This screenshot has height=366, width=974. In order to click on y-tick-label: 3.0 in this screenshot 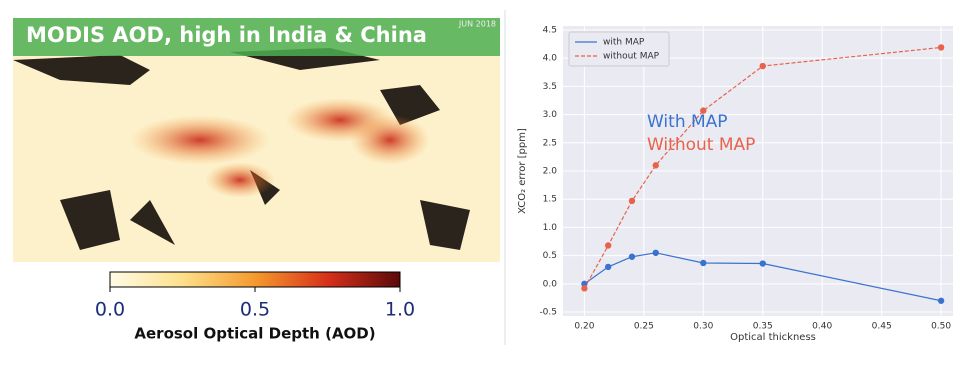, I will do `click(550, 115)`.